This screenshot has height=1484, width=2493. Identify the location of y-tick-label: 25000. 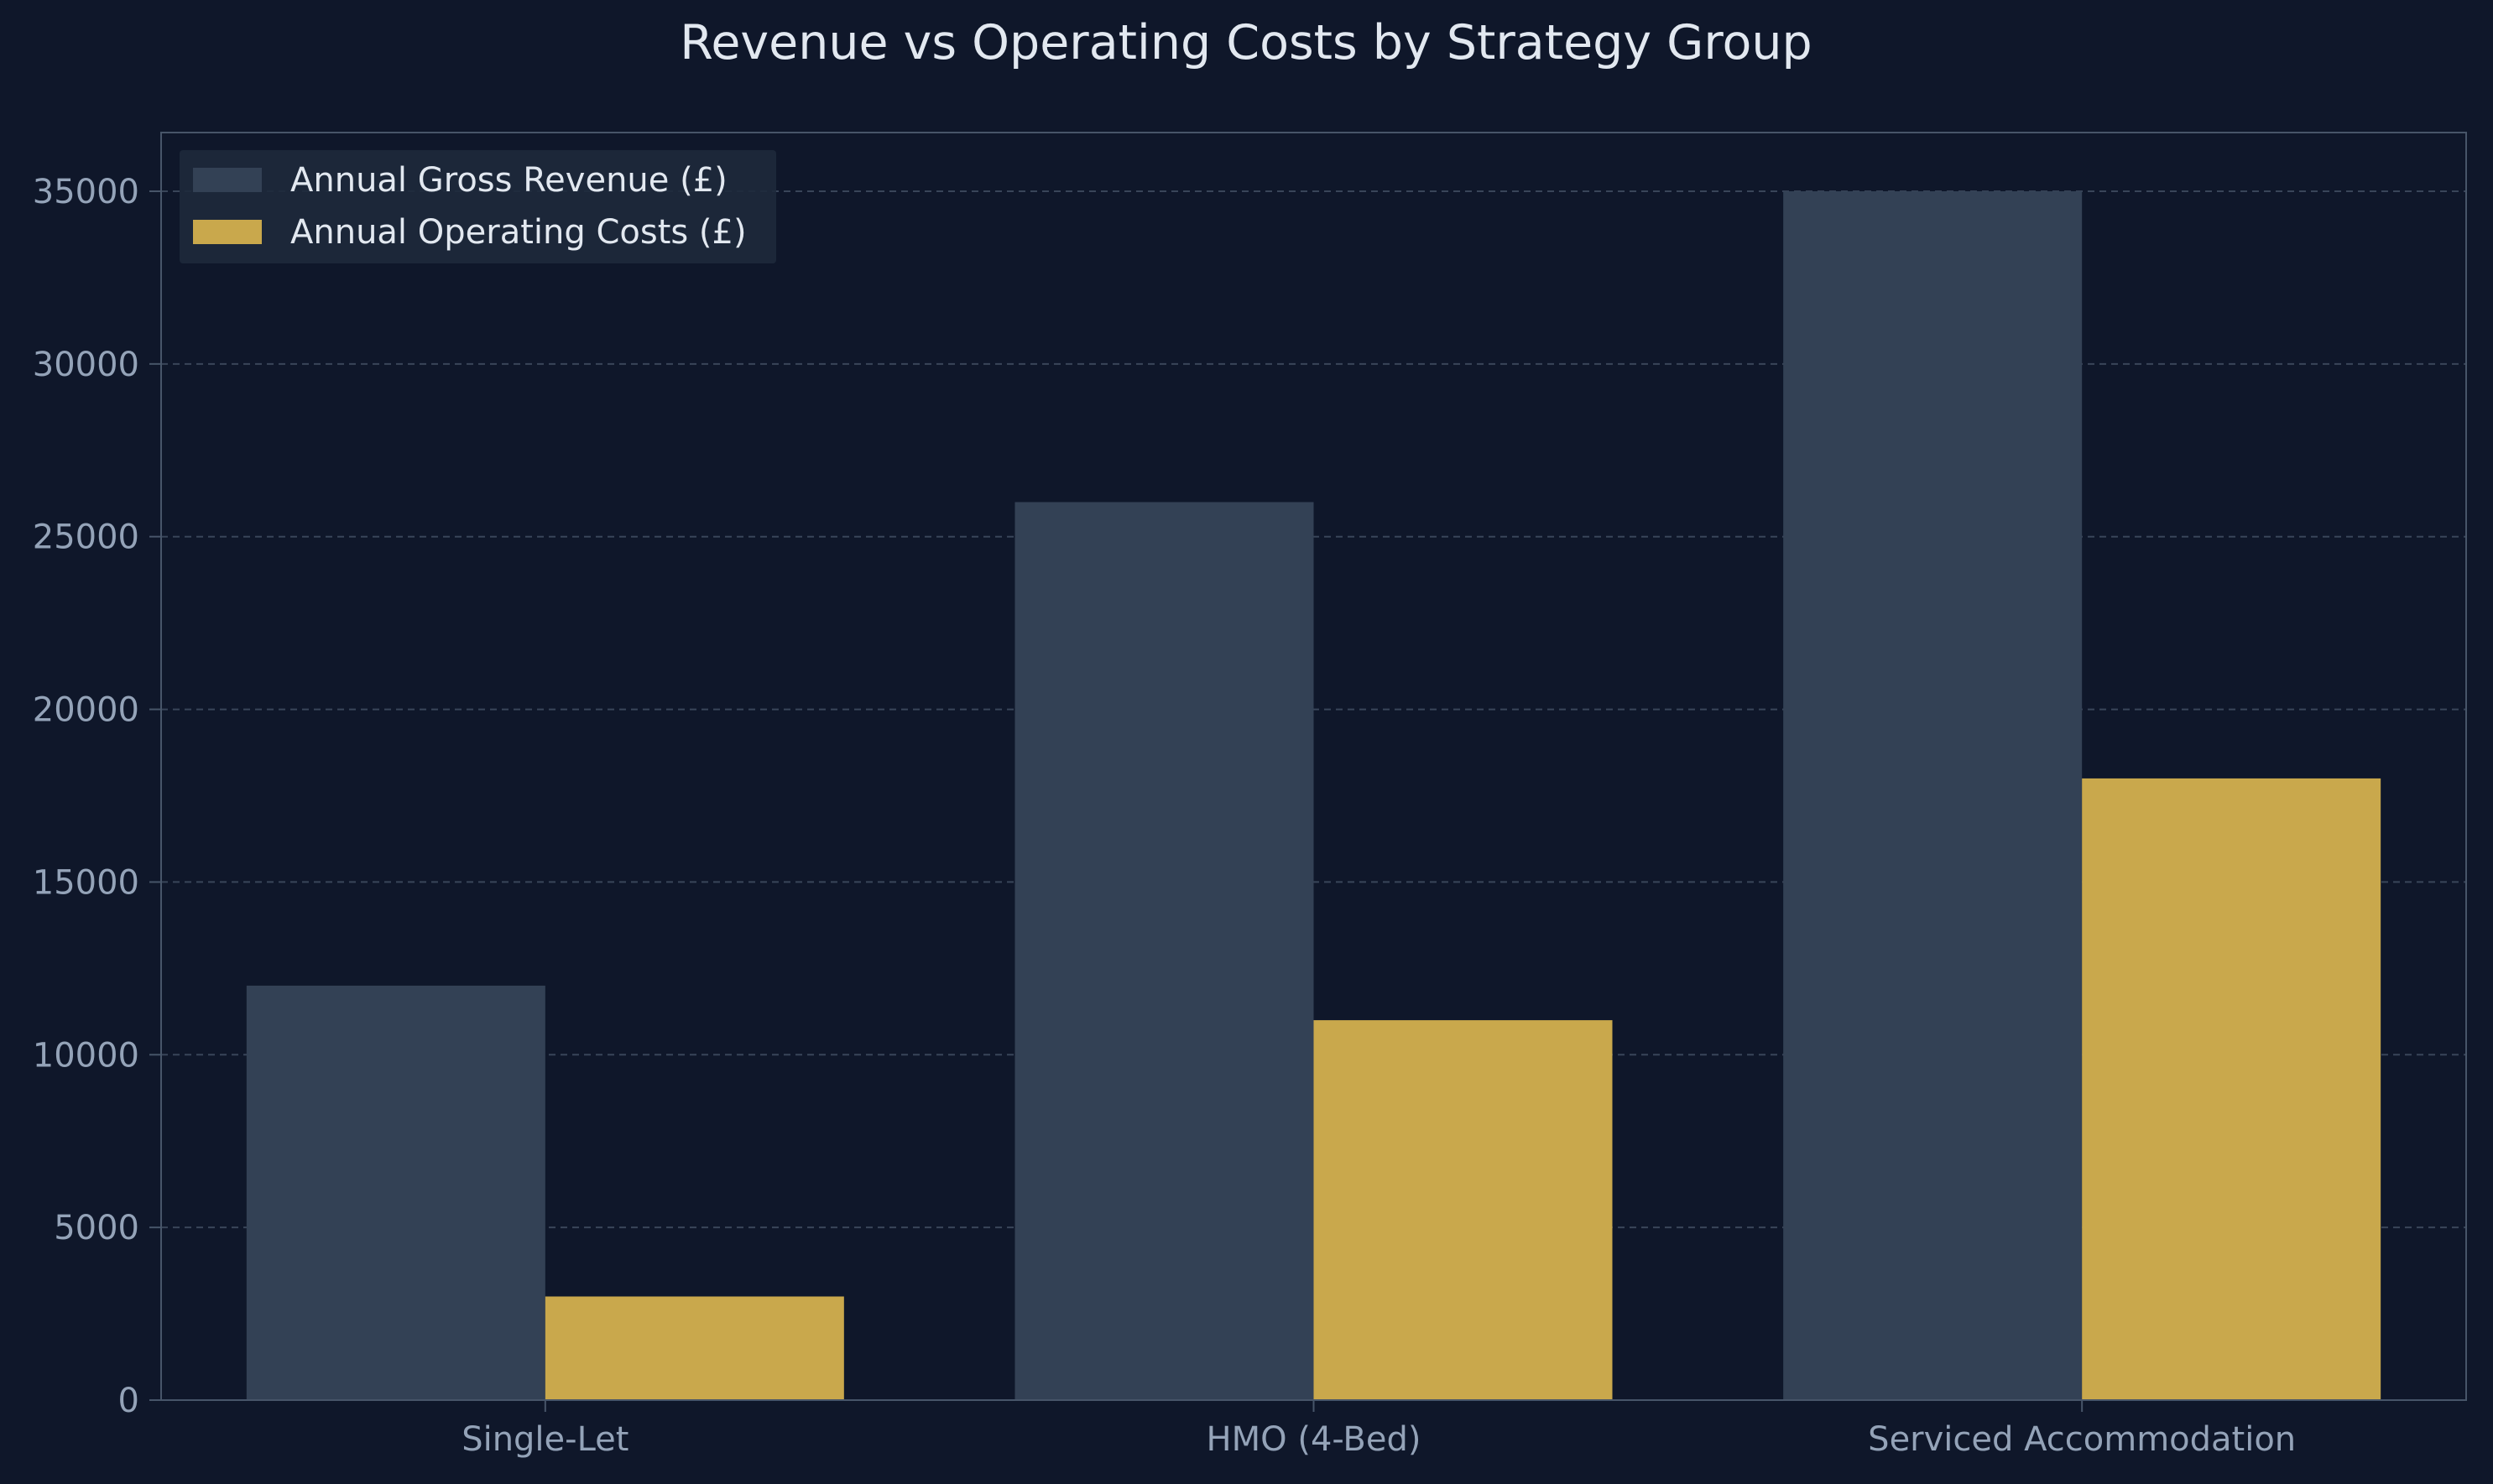
(86, 537).